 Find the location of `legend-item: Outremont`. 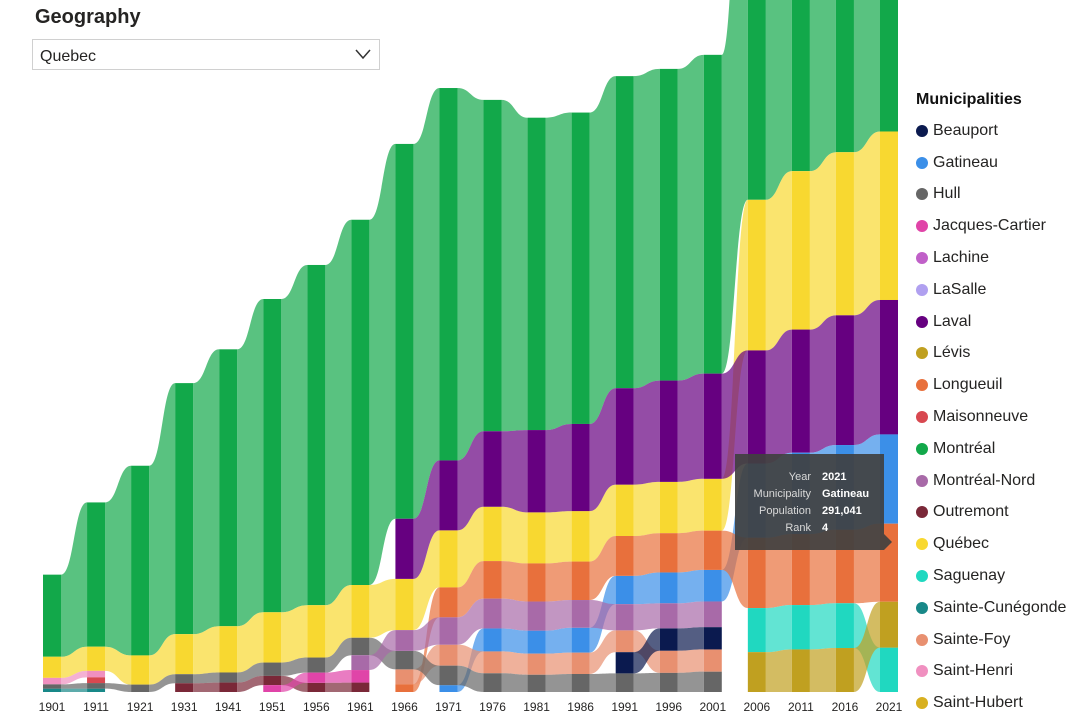

legend-item: Outremont is located at coordinates (996, 513).